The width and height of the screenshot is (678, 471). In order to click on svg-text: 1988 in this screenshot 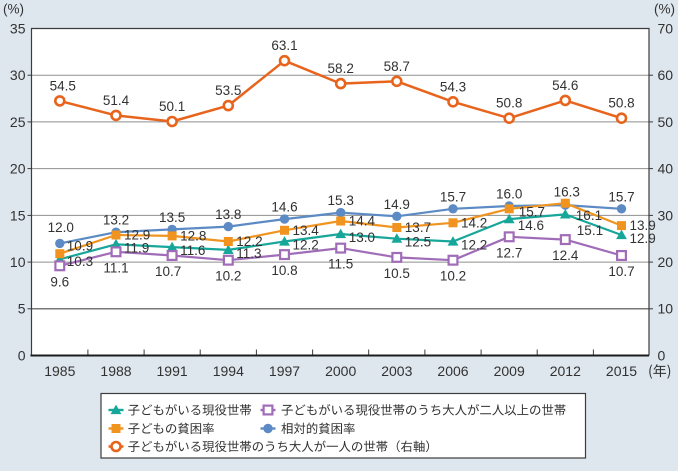, I will do `click(115, 371)`.